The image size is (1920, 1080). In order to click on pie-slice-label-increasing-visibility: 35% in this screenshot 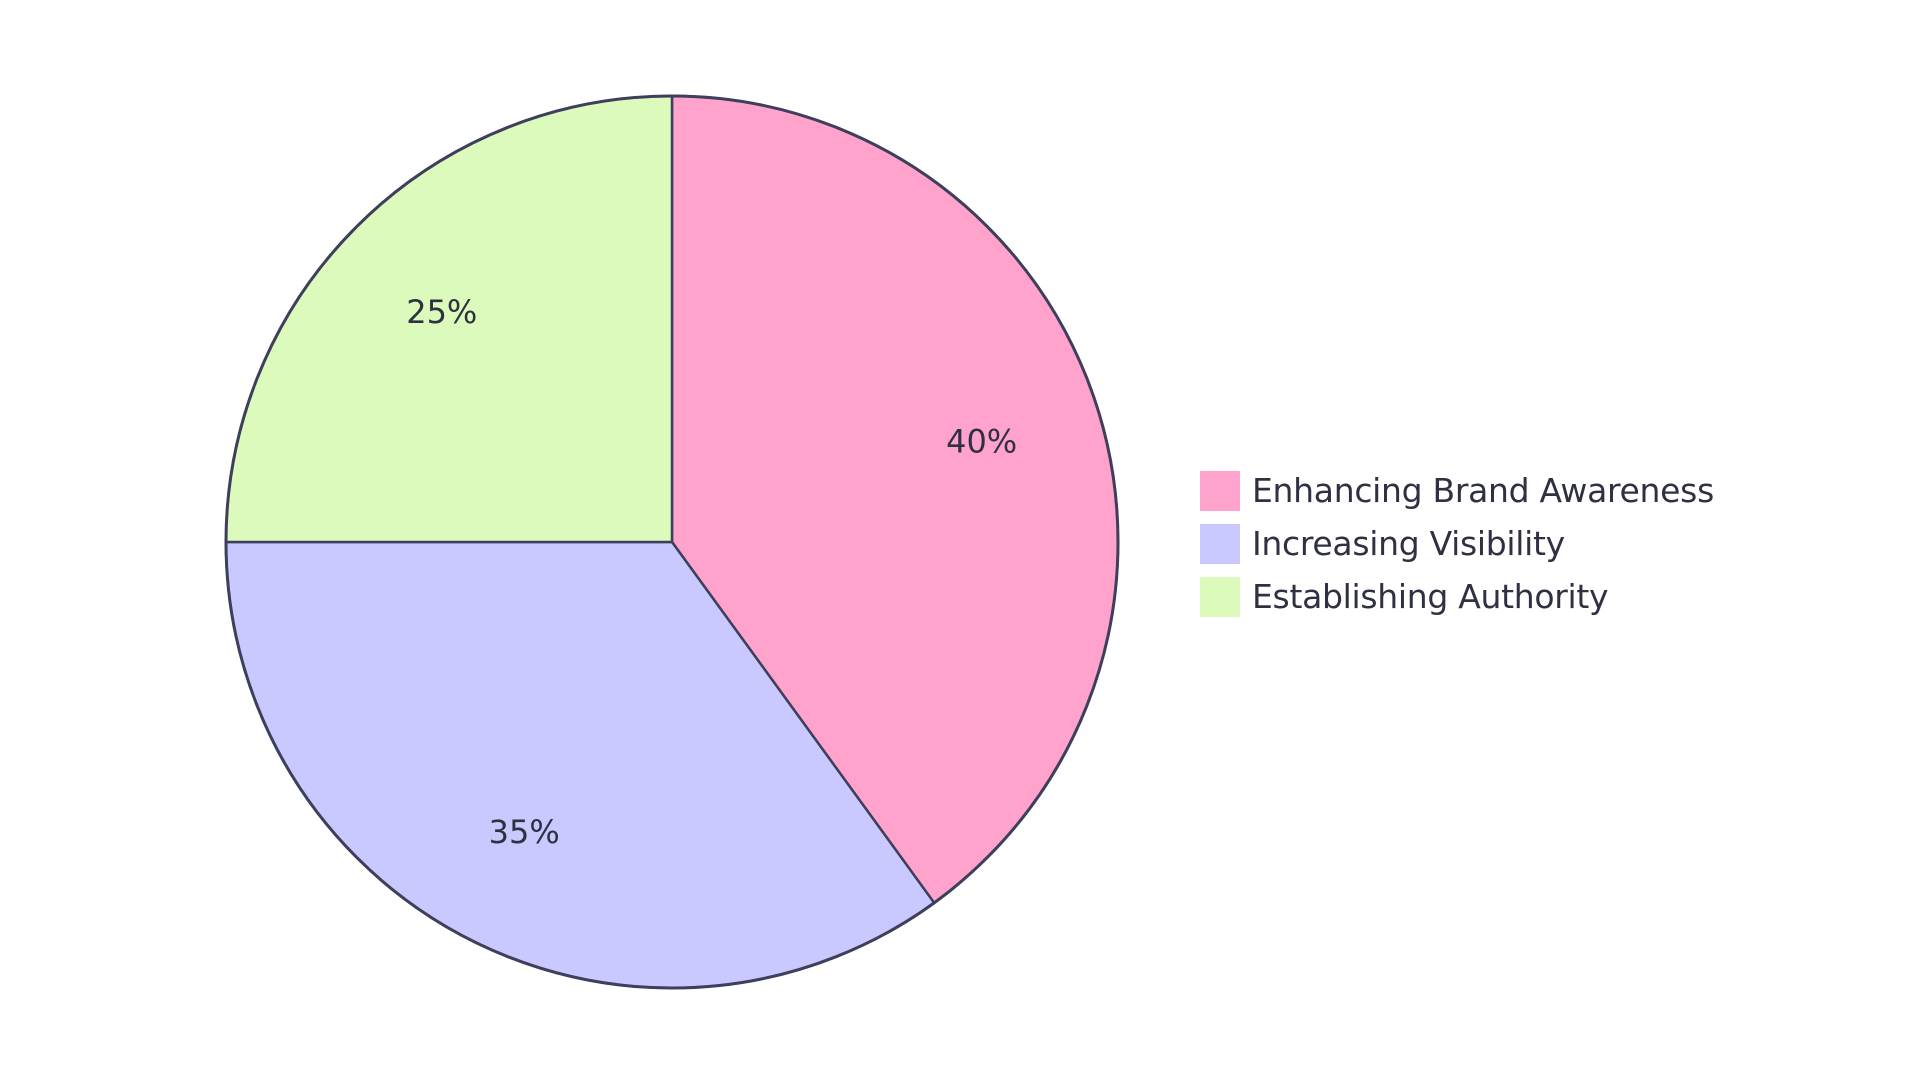, I will do `click(524, 832)`.